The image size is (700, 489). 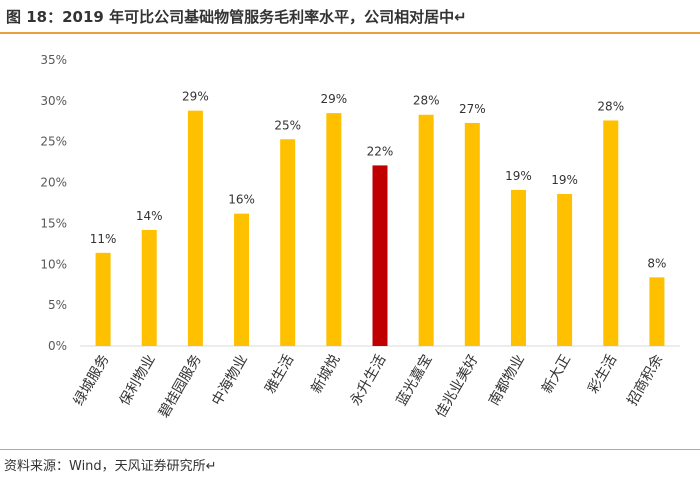 What do you see at coordinates (472, 109) in the screenshot?
I see `data-label: 27%` at bounding box center [472, 109].